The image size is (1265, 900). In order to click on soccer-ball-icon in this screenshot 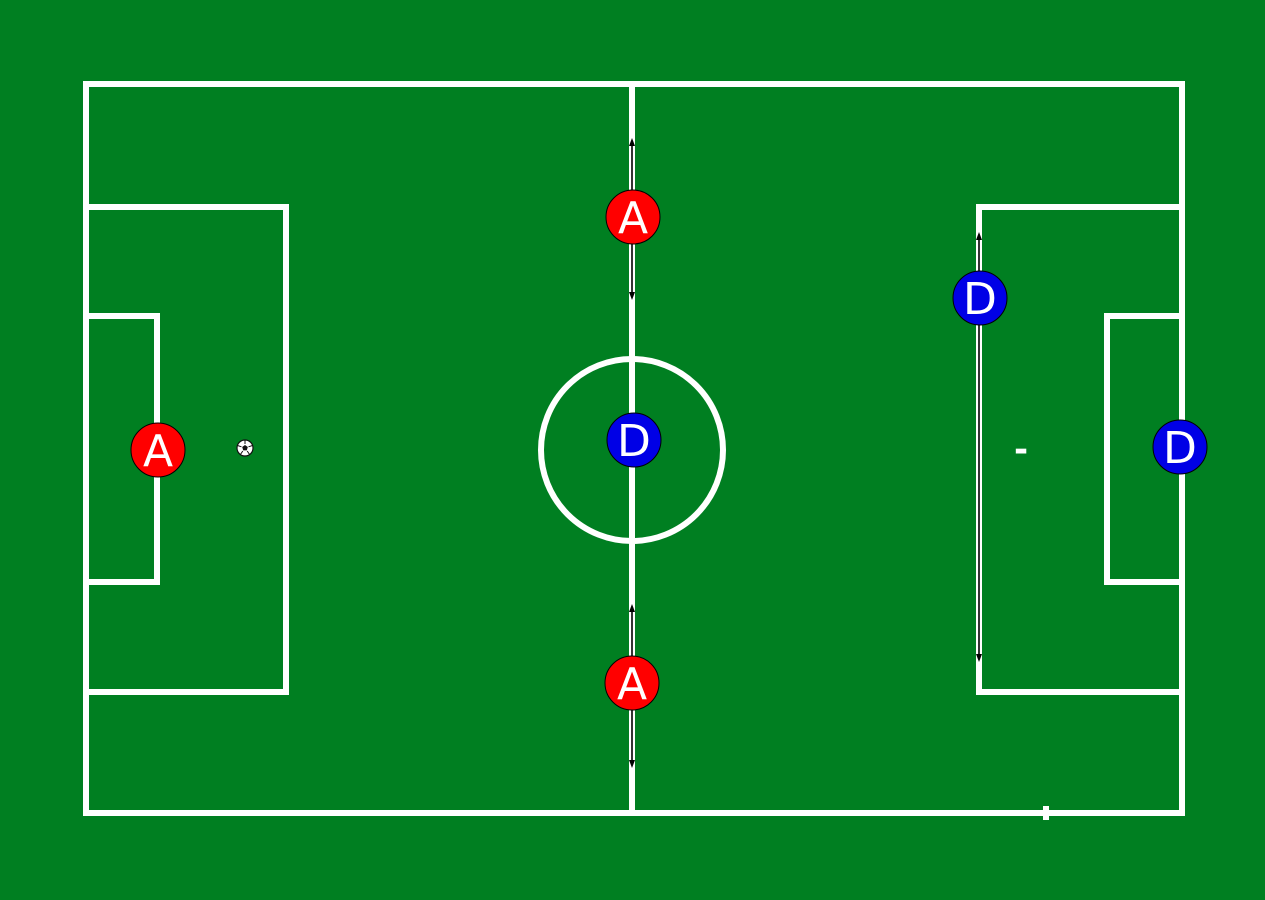, I will do `click(245, 448)`.